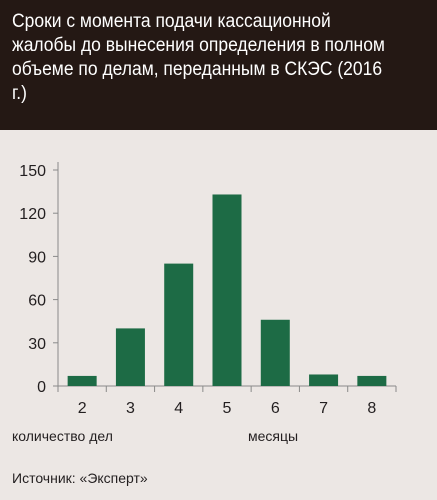  Describe the element at coordinates (275, 408) in the screenshot. I see `x-tick-label: 6` at that location.